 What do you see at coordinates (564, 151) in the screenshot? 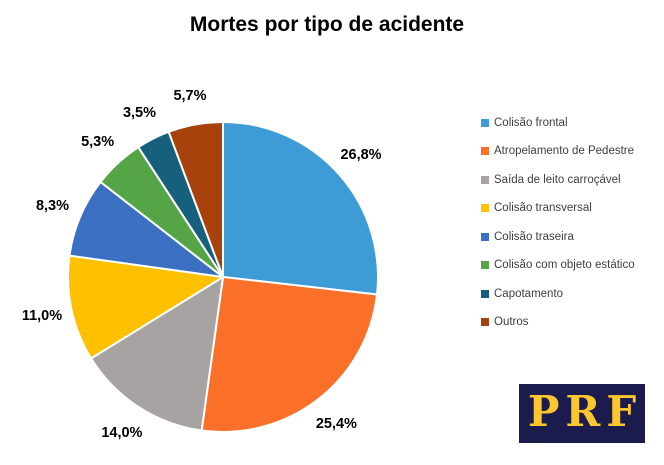
I see `legend-label: Atropelamento de Pedestre` at bounding box center [564, 151].